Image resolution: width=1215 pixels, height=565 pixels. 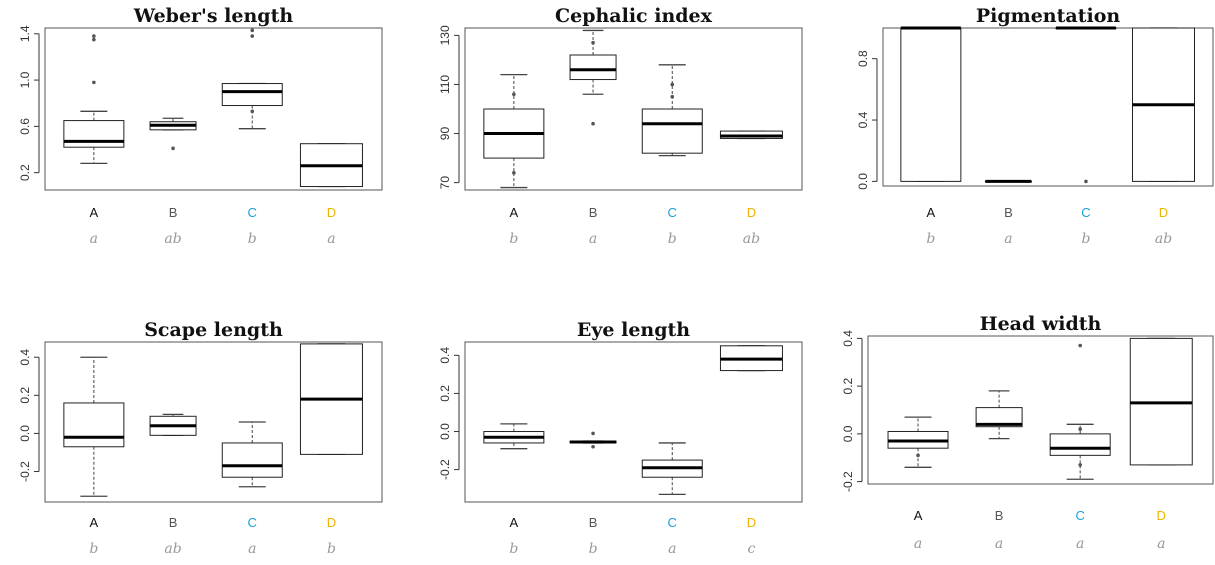 I want to click on chart-title: Scape length, so click(x=213, y=330).